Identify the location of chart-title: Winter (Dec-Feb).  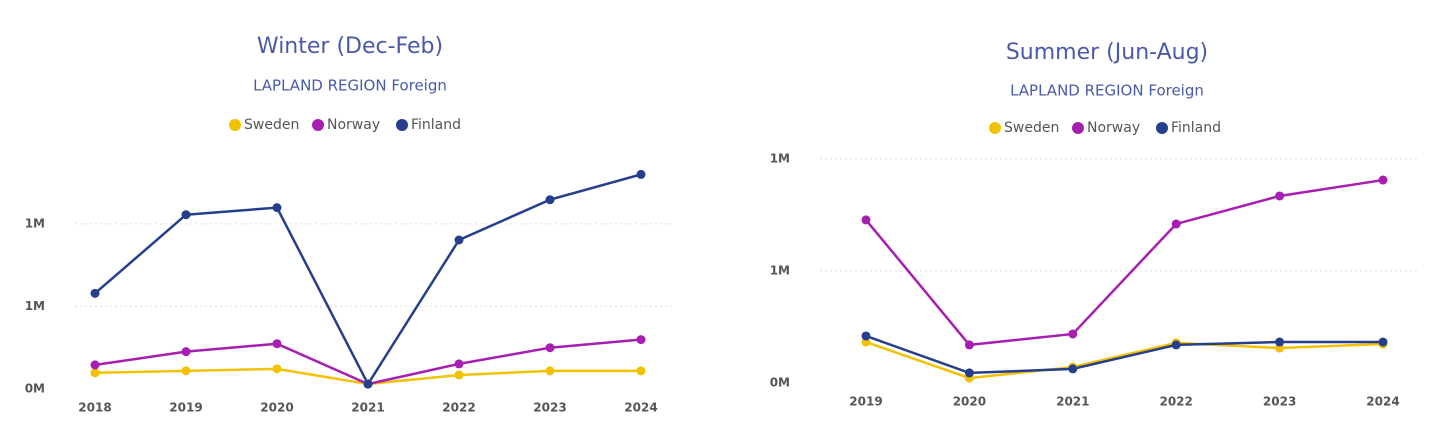
(350, 46).